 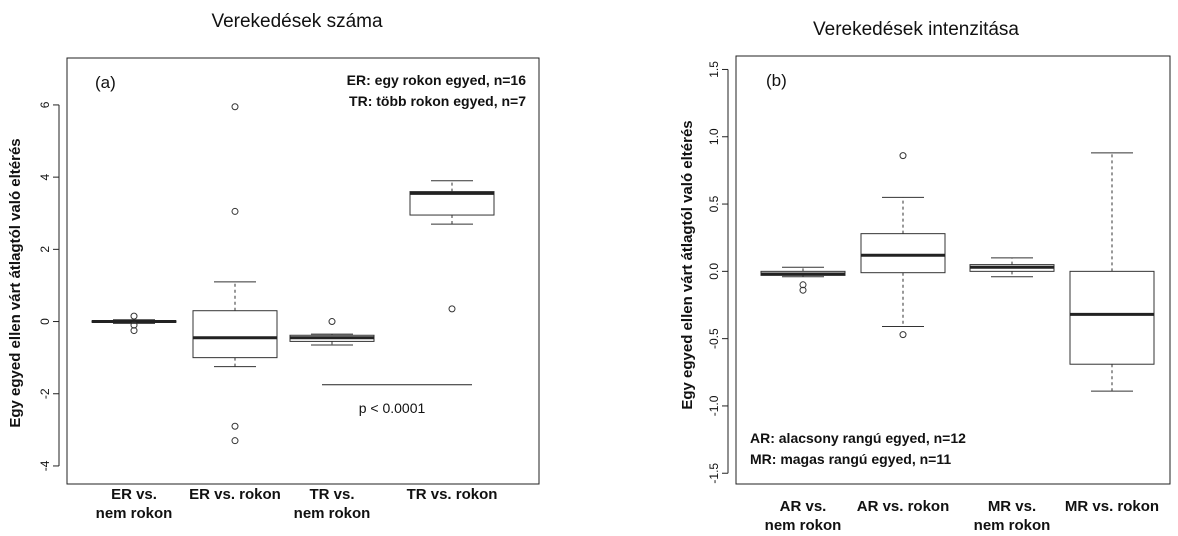 I want to click on chart-b-y-tick-label: 0.0, so click(x=714, y=271).